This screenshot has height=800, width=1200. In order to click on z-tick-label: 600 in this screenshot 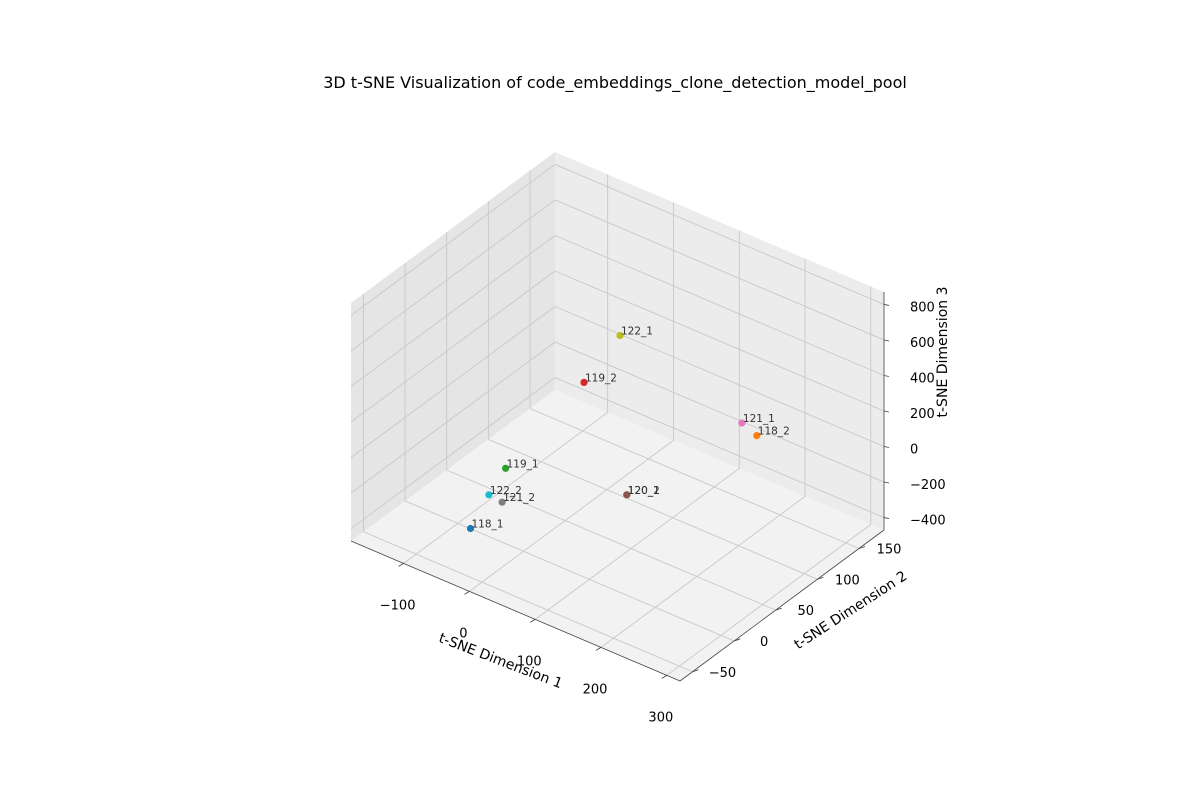, I will do `click(922, 343)`.